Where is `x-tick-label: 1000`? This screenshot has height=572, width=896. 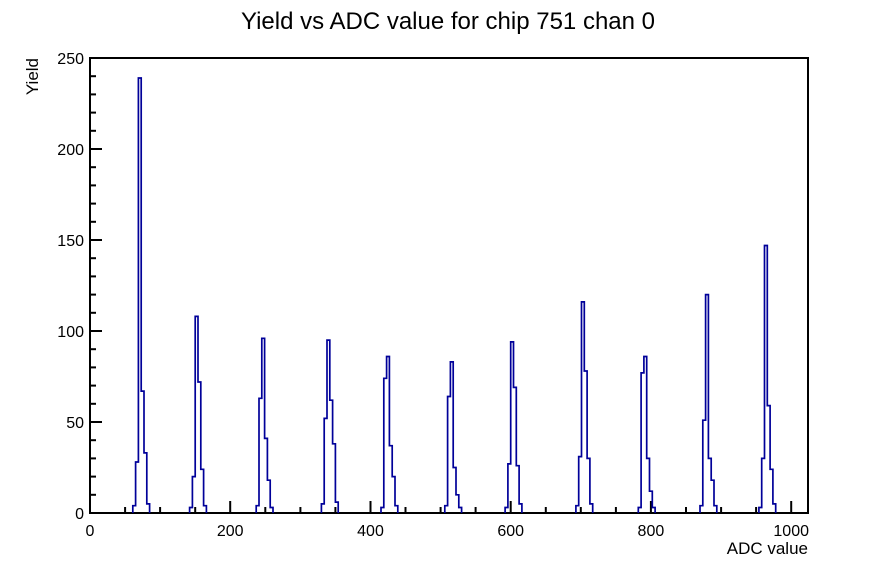
x-tick-label: 1000 is located at coordinates (791, 531).